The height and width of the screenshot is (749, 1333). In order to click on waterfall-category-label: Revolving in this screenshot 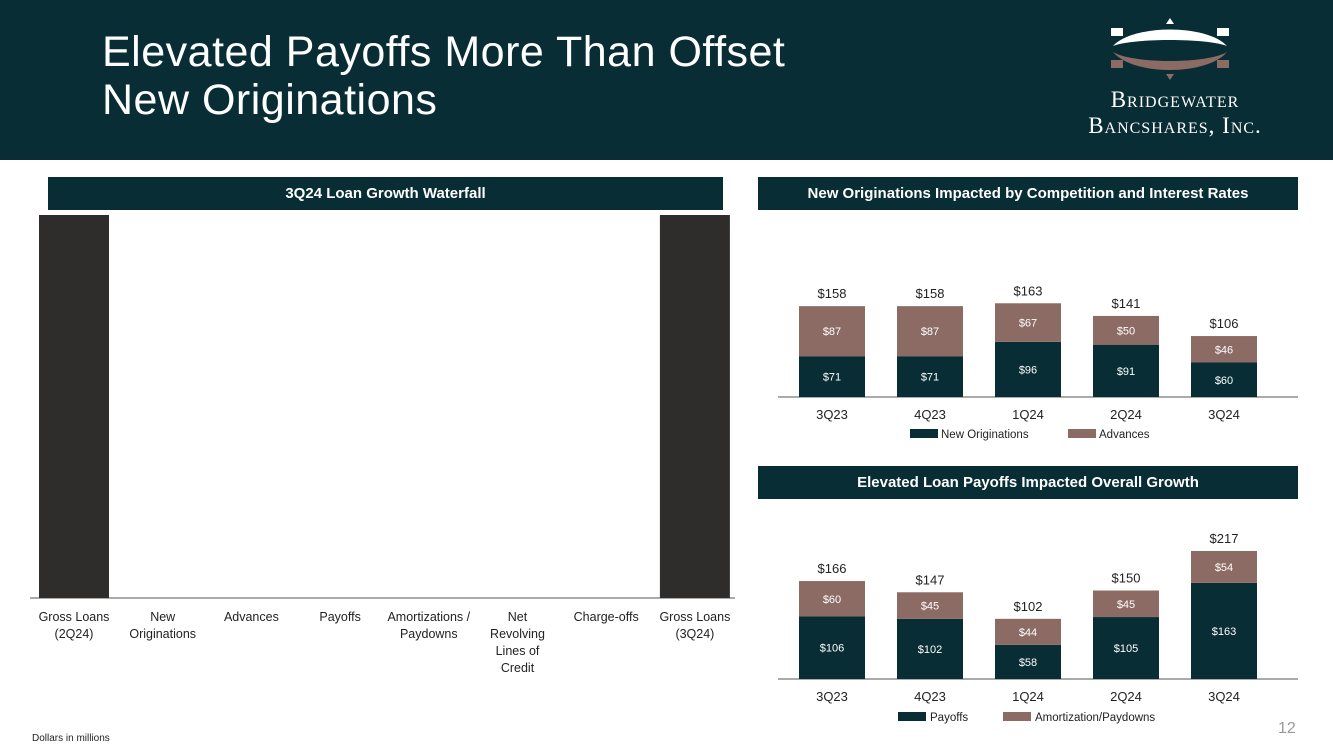, I will do `click(517, 634)`.